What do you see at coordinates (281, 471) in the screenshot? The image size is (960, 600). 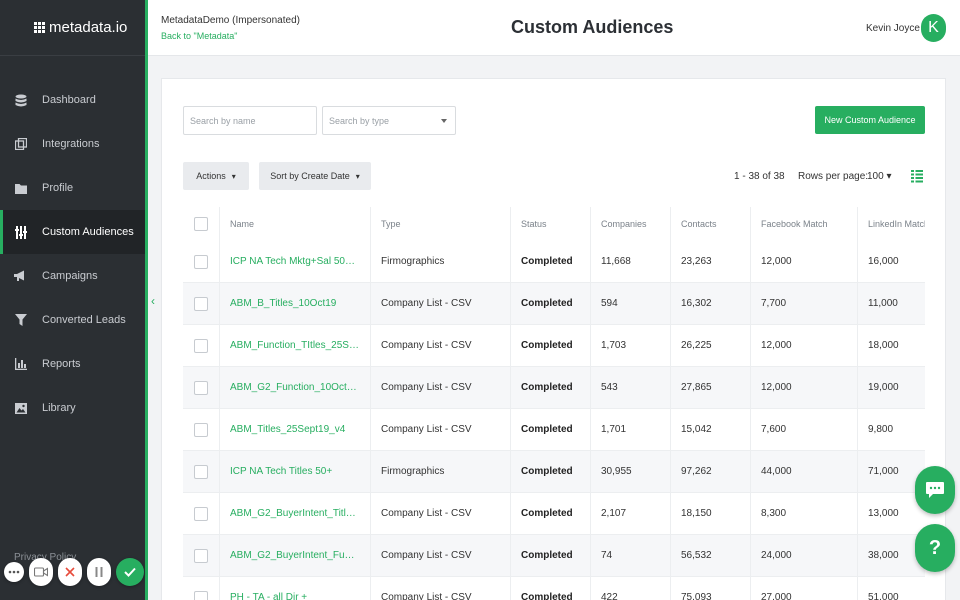 I see `audience-name-link: ICP NA Tech Titles 50+` at bounding box center [281, 471].